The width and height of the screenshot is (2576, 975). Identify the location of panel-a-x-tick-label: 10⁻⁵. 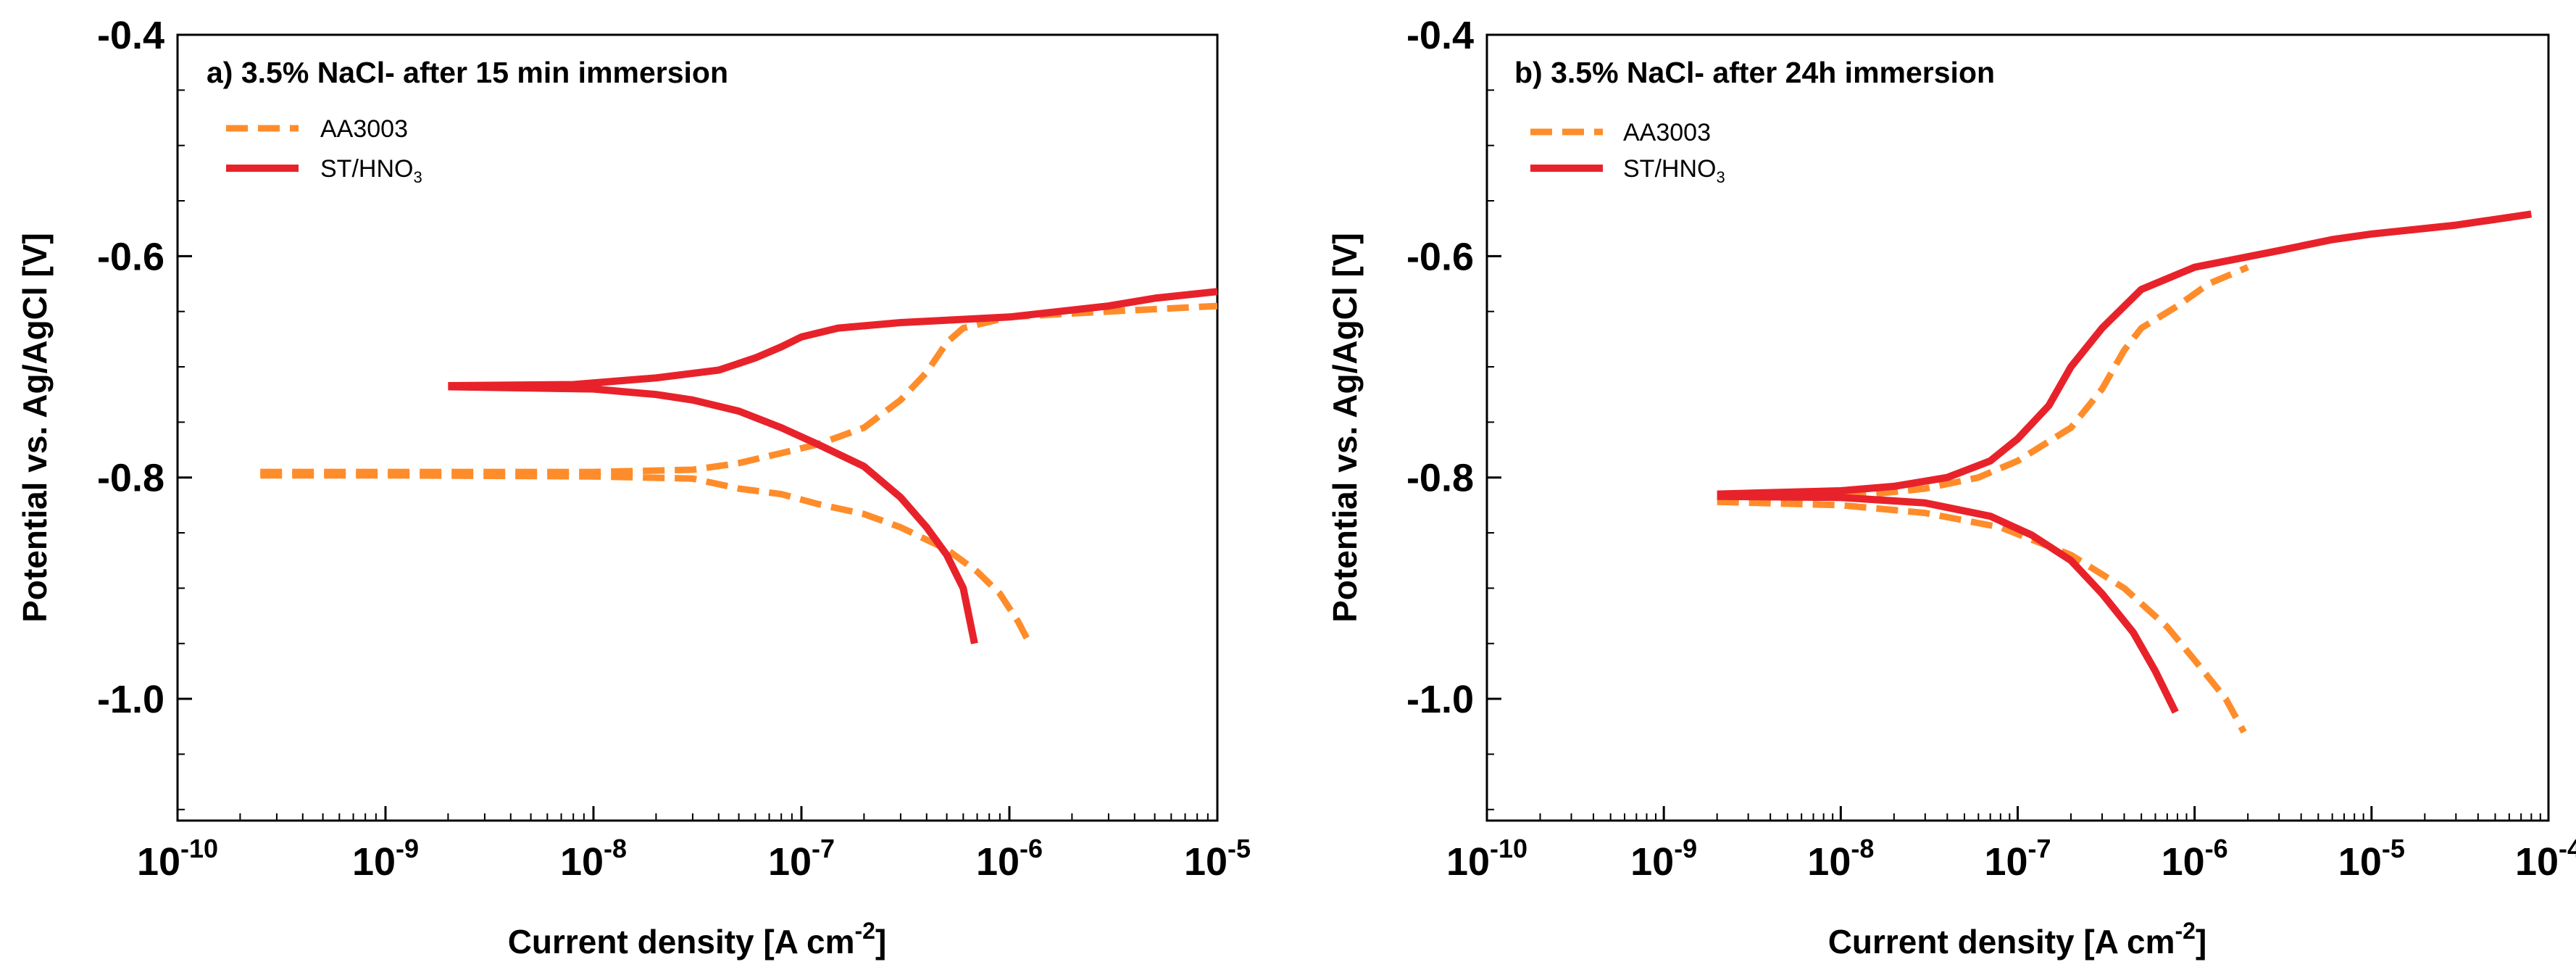
(1217, 859).